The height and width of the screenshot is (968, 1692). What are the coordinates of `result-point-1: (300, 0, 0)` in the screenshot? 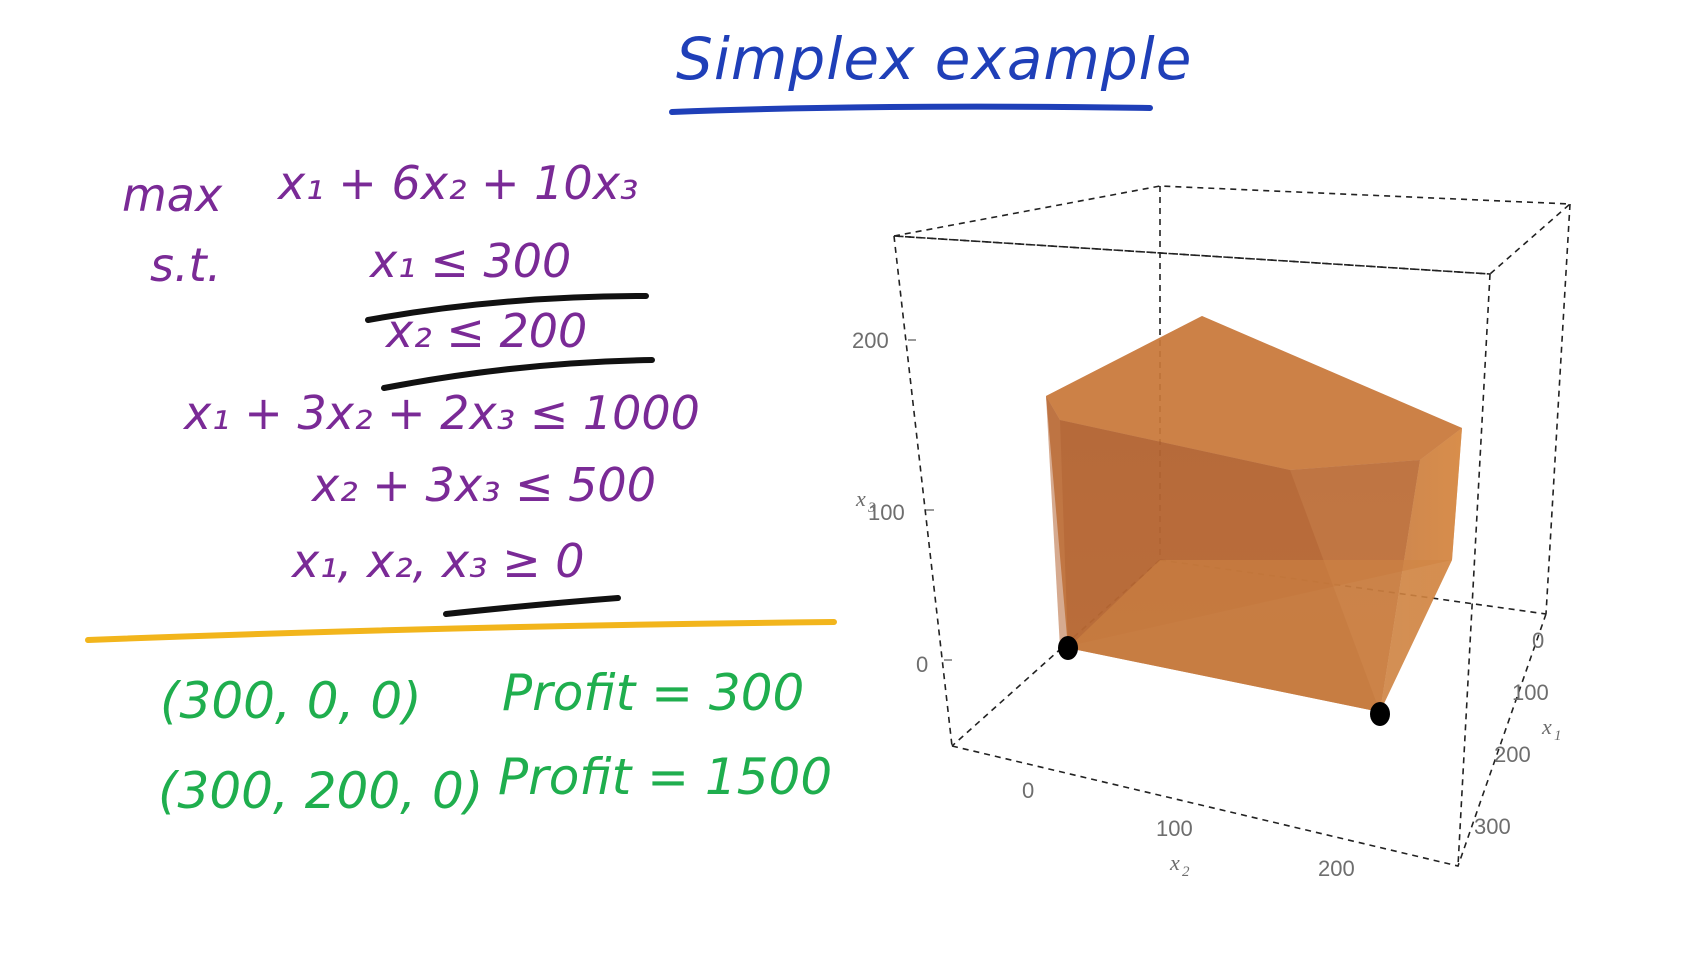 It's located at (291, 701).